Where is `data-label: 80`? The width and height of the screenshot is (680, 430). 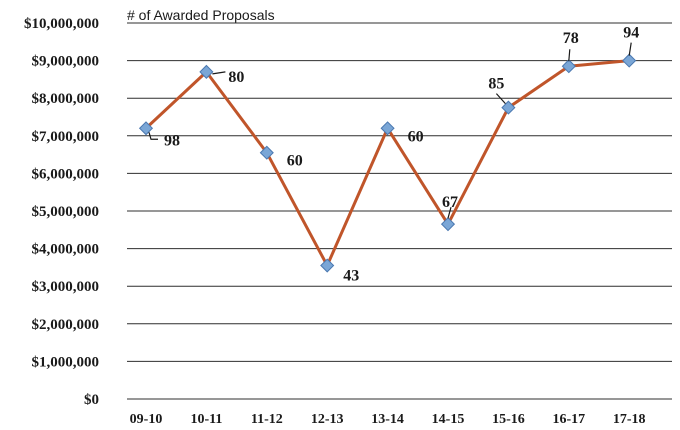
data-label: 80 is located at coordinates (236, 77).